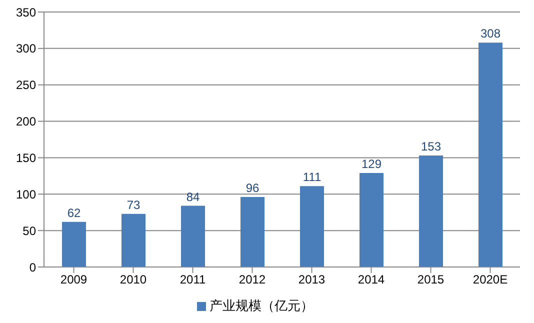 Image resolution: width=534 pixels, height=323 pixels. I want to click on y-tick-label: 100, so click(26, 194).